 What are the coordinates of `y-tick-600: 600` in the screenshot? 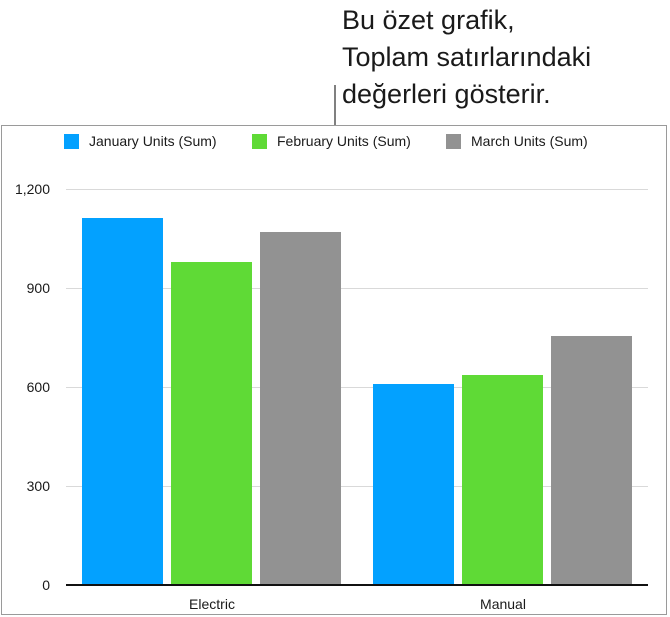 It's located at (38, 387).